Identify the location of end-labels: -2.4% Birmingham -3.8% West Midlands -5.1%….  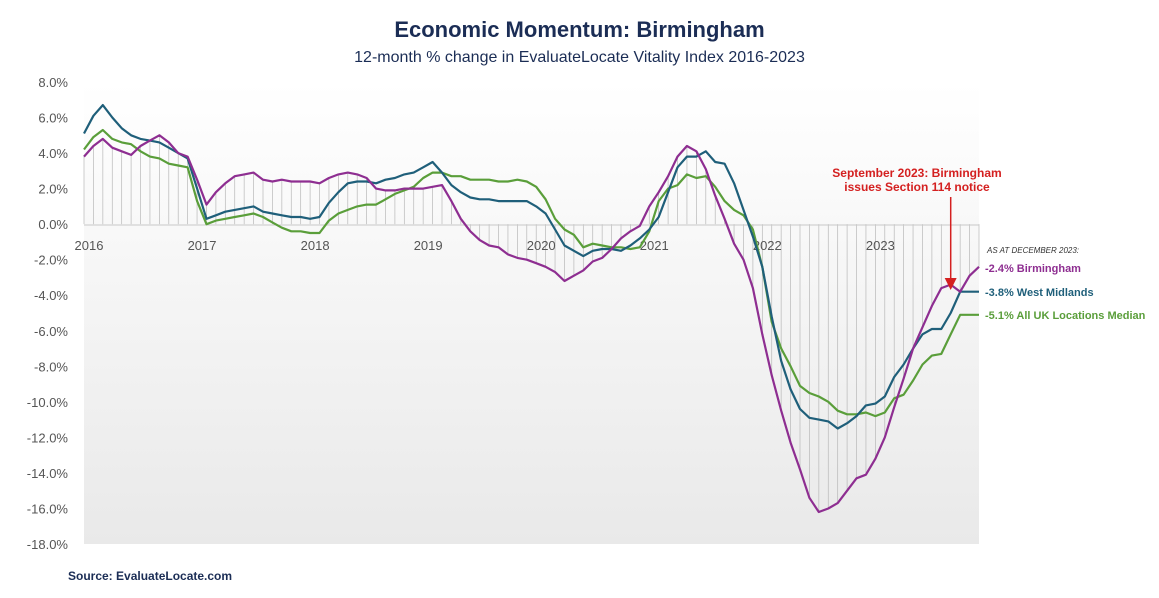
(1065, 292).